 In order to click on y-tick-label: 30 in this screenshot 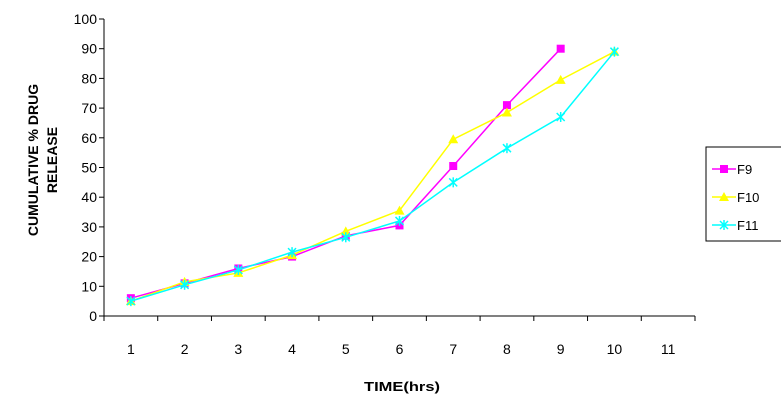, I will do `click(89, 227)`.